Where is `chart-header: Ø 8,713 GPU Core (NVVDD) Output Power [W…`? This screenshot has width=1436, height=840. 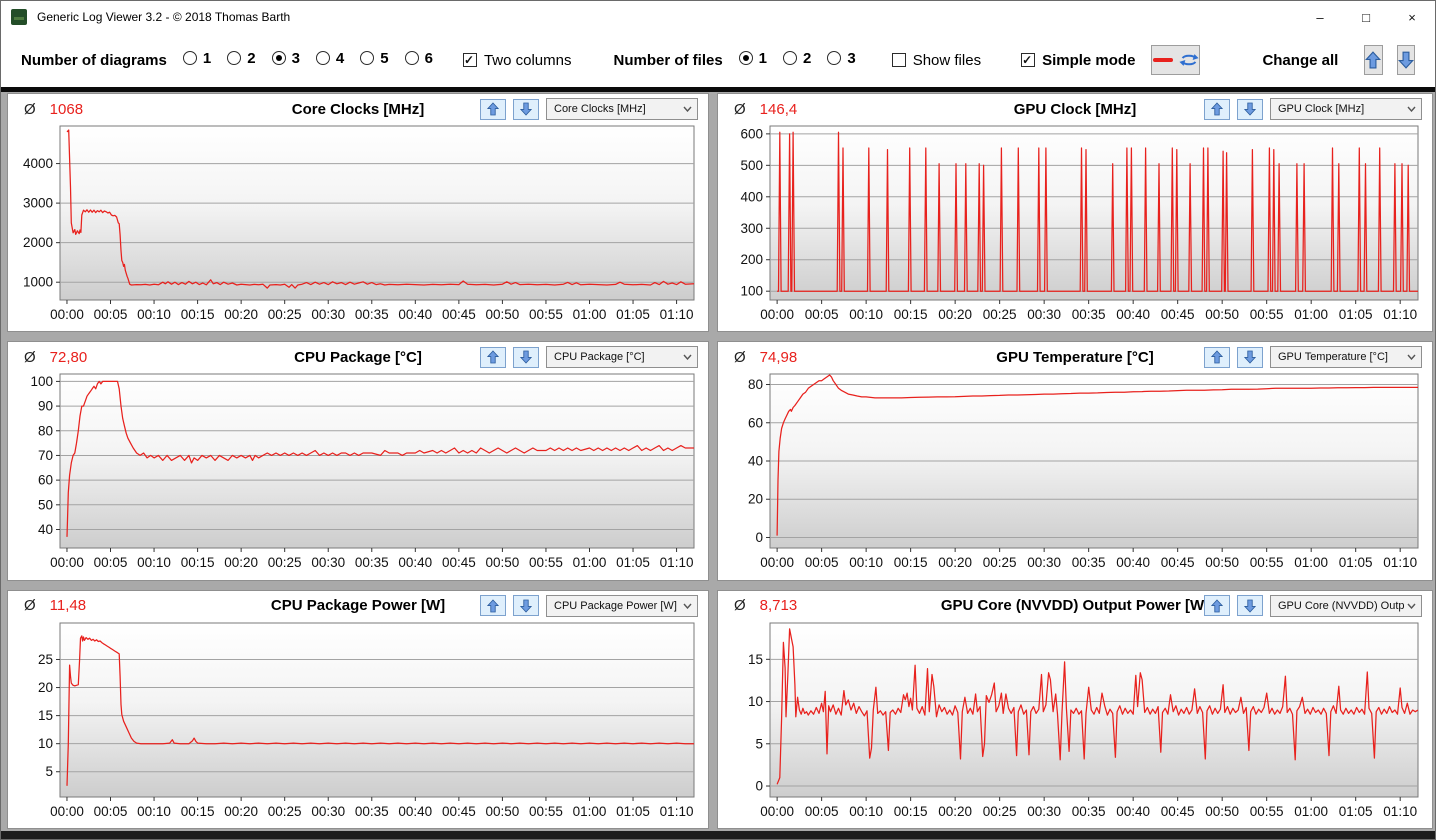
chart-header: Ø 8,713 GPU Core (NVVDD) Output Power [W… is located at coordinates (1075, 606).